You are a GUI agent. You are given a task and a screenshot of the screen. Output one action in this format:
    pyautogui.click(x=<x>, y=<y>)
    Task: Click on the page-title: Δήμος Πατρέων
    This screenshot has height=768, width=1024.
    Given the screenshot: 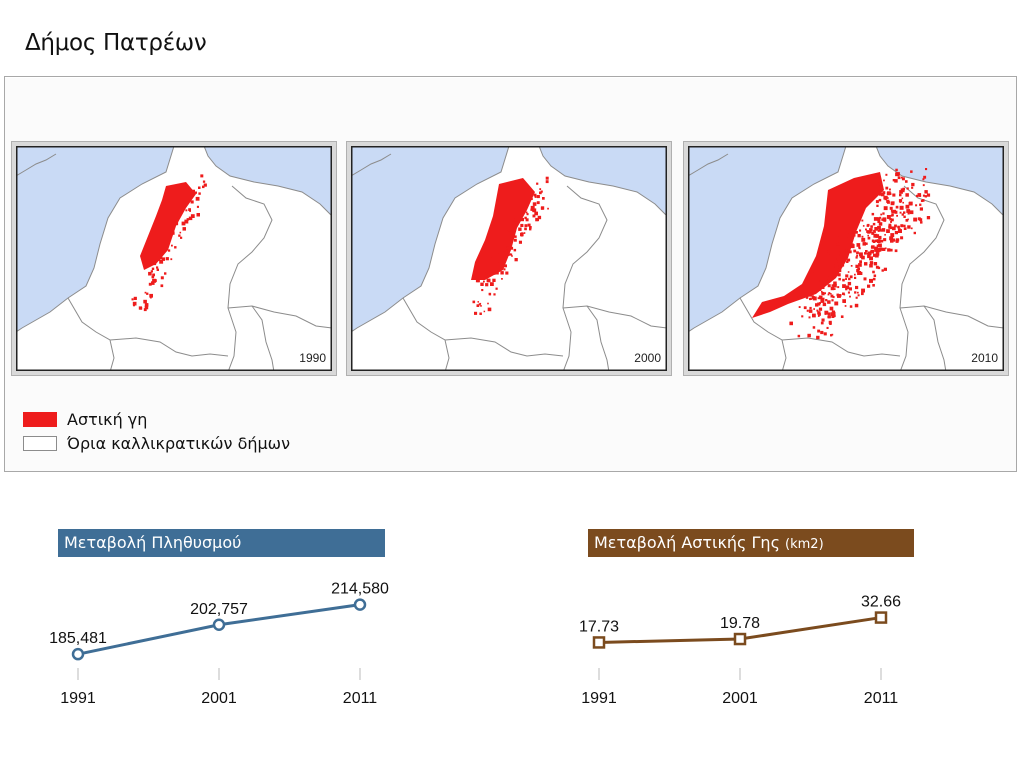 What is the action you would take?
    pyautogui.click(x=116, y=43)
    